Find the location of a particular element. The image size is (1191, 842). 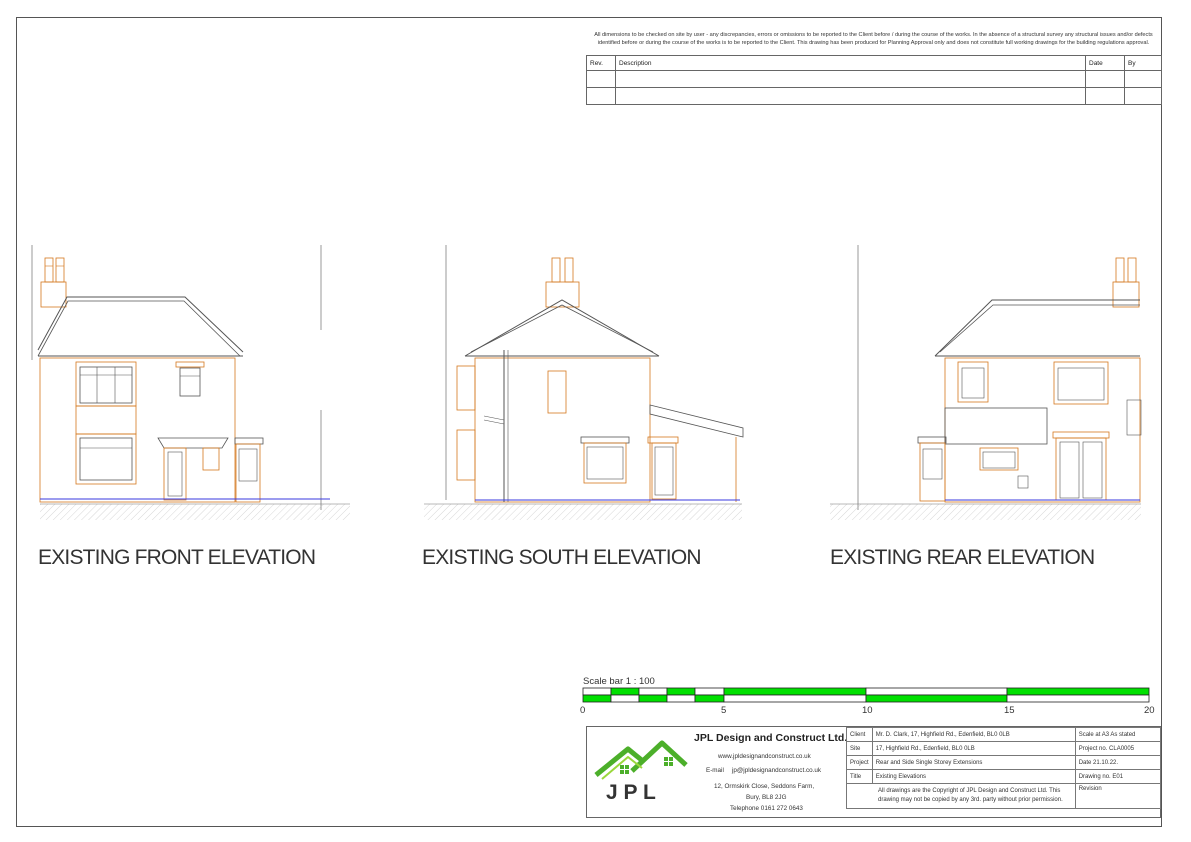

site-label: Site is located at coordinates (859, 748).